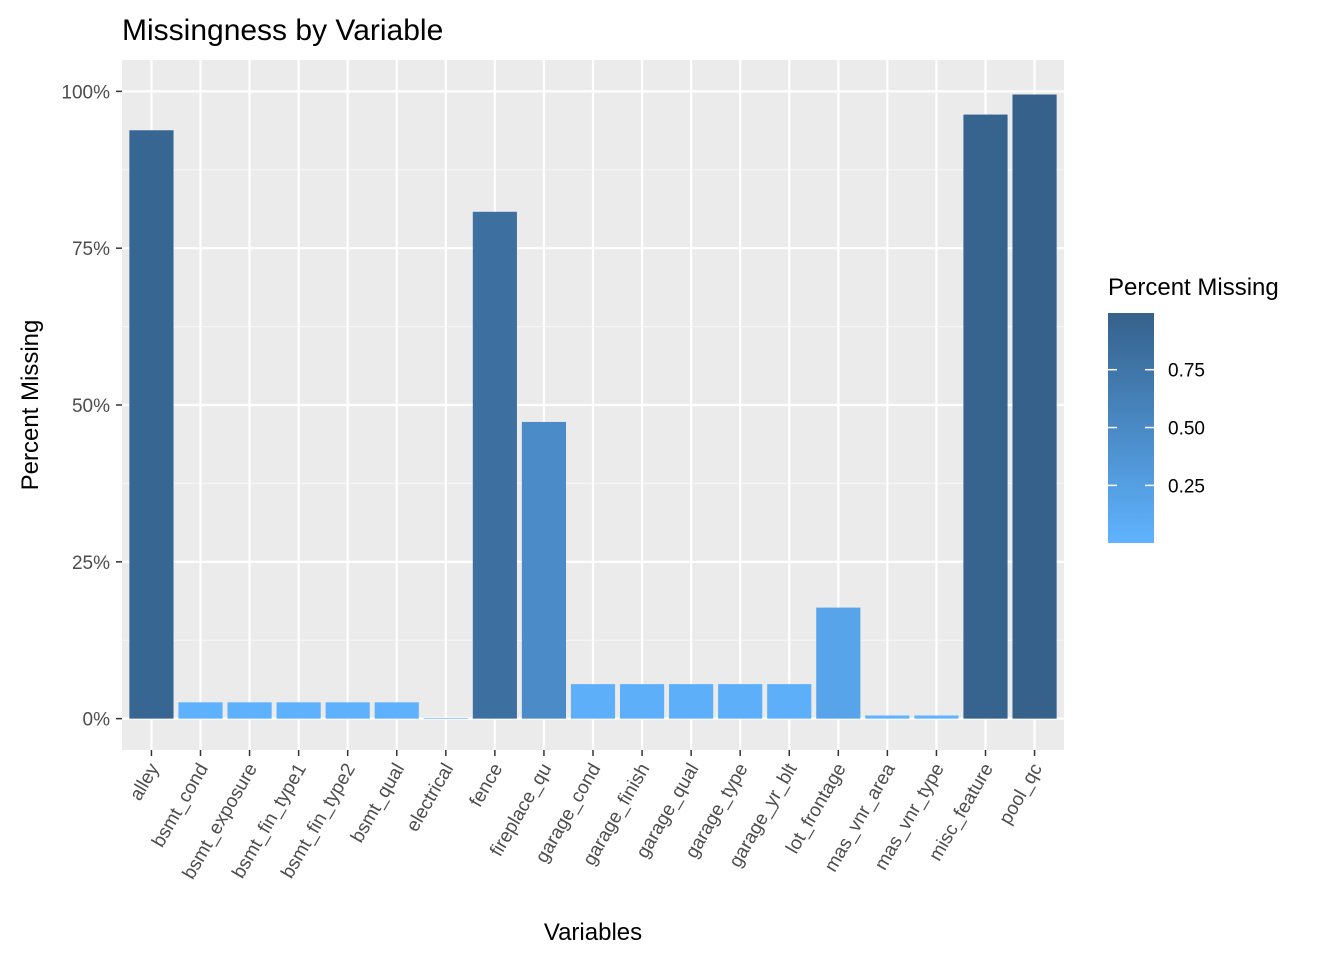 This screenshot has width=1344, height=960. I want to click on y-tick-label: 50%, so click(91, 406).